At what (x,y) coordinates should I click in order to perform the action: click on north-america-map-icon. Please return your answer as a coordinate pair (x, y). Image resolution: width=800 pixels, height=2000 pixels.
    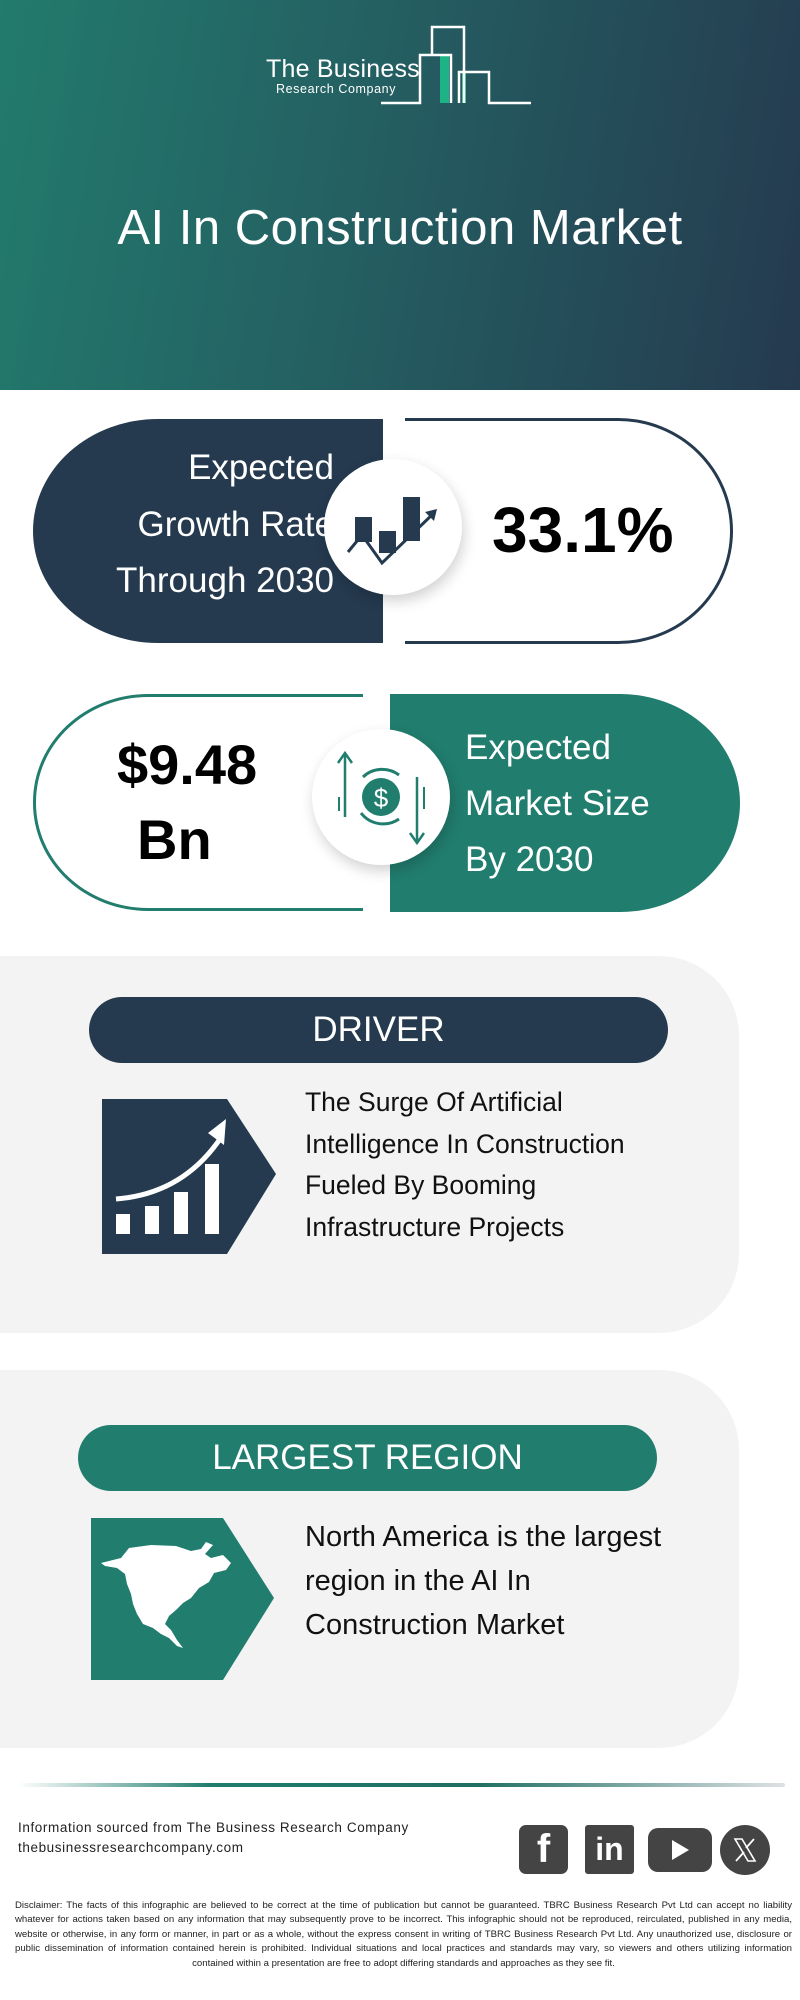
    Looking at the image, I should click on (182, 1599).